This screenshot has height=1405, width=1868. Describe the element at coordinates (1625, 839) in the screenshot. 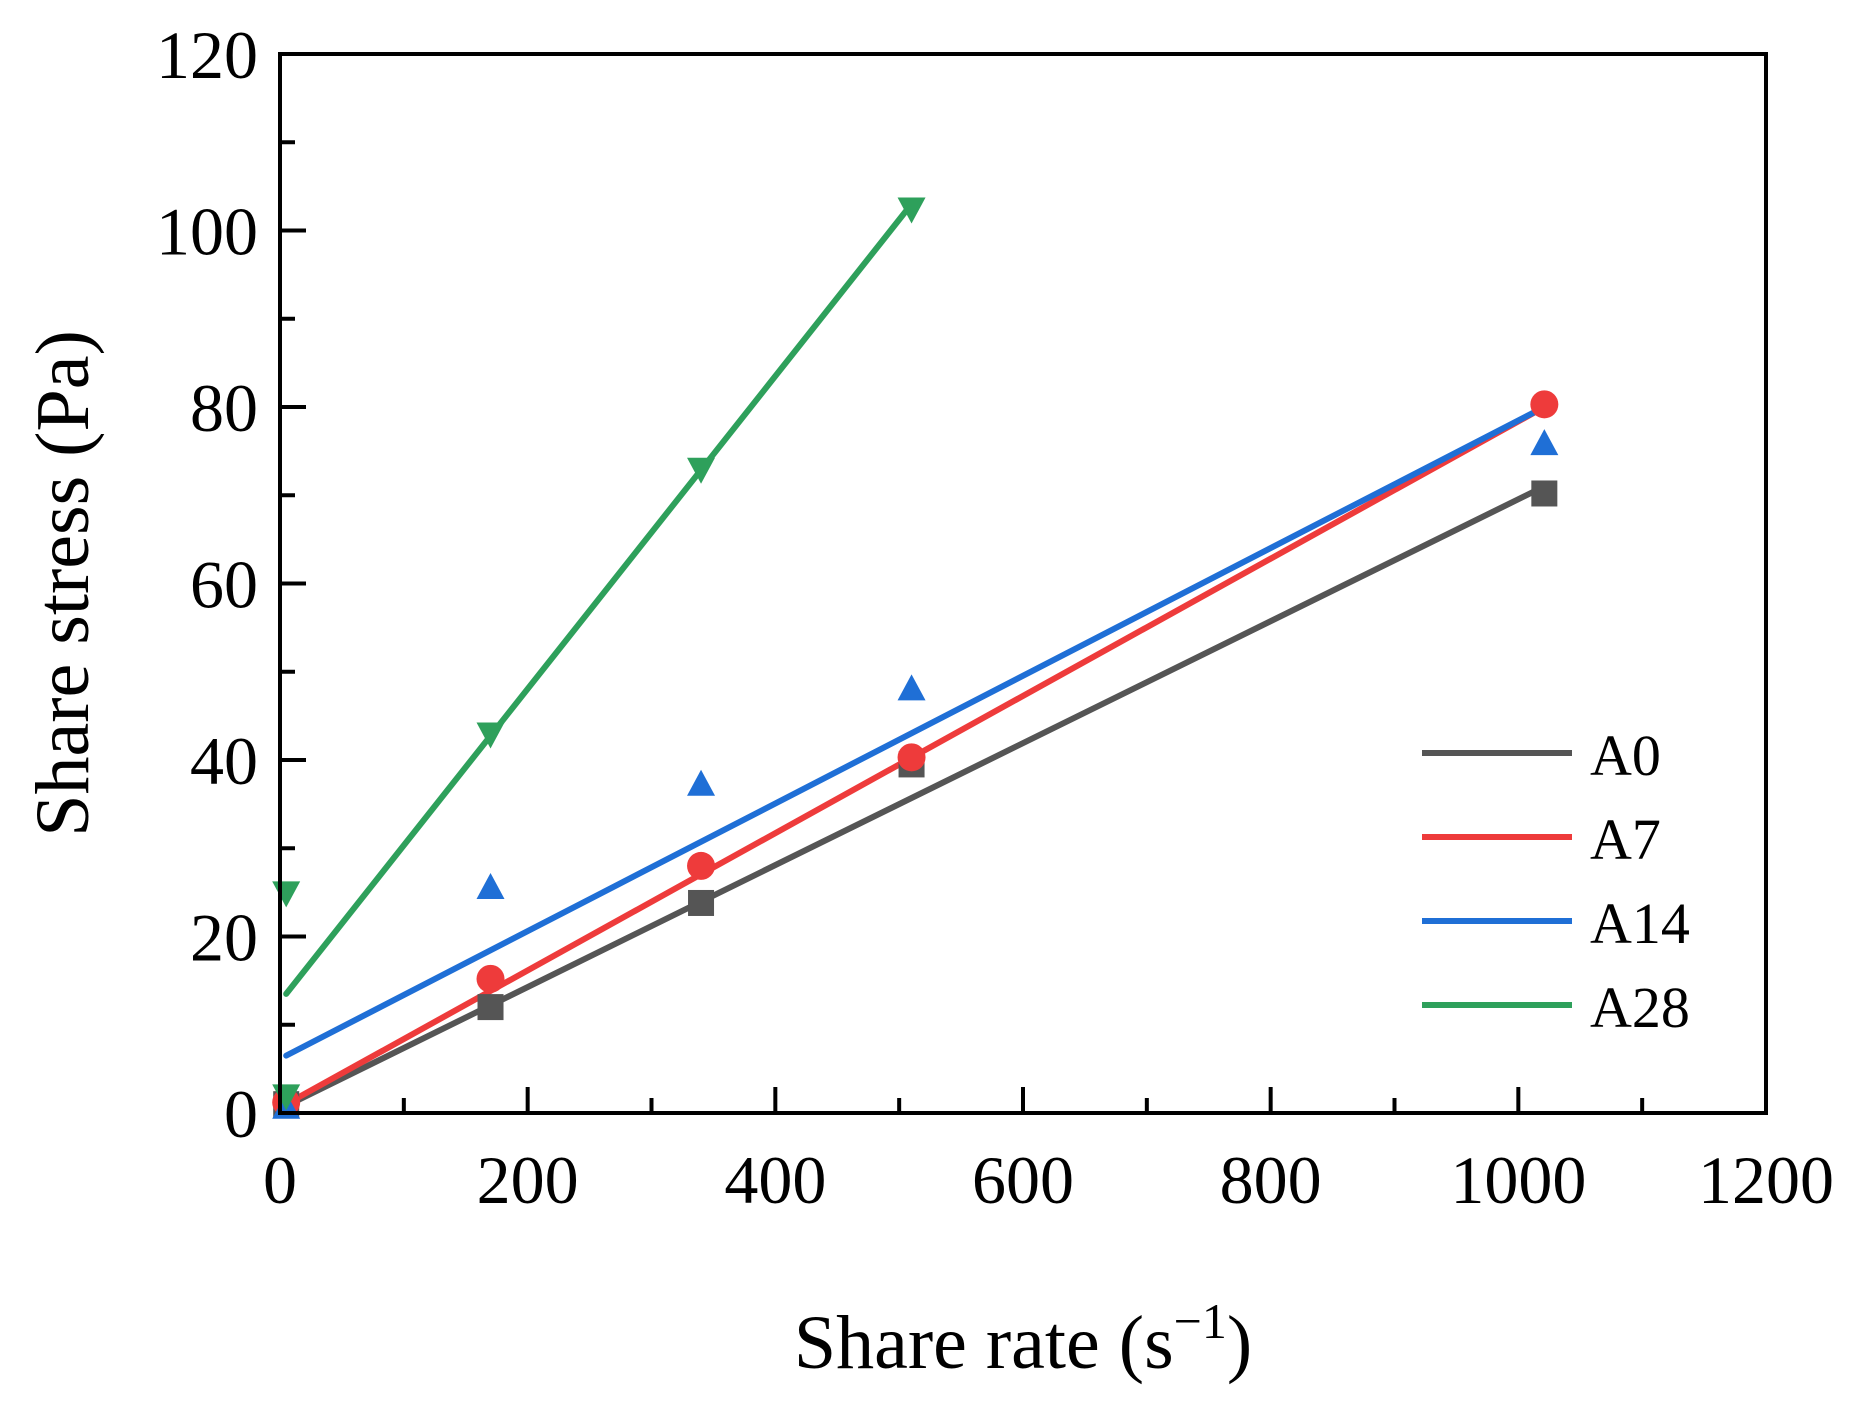

I see `legend-label-a7: A7` at that location.